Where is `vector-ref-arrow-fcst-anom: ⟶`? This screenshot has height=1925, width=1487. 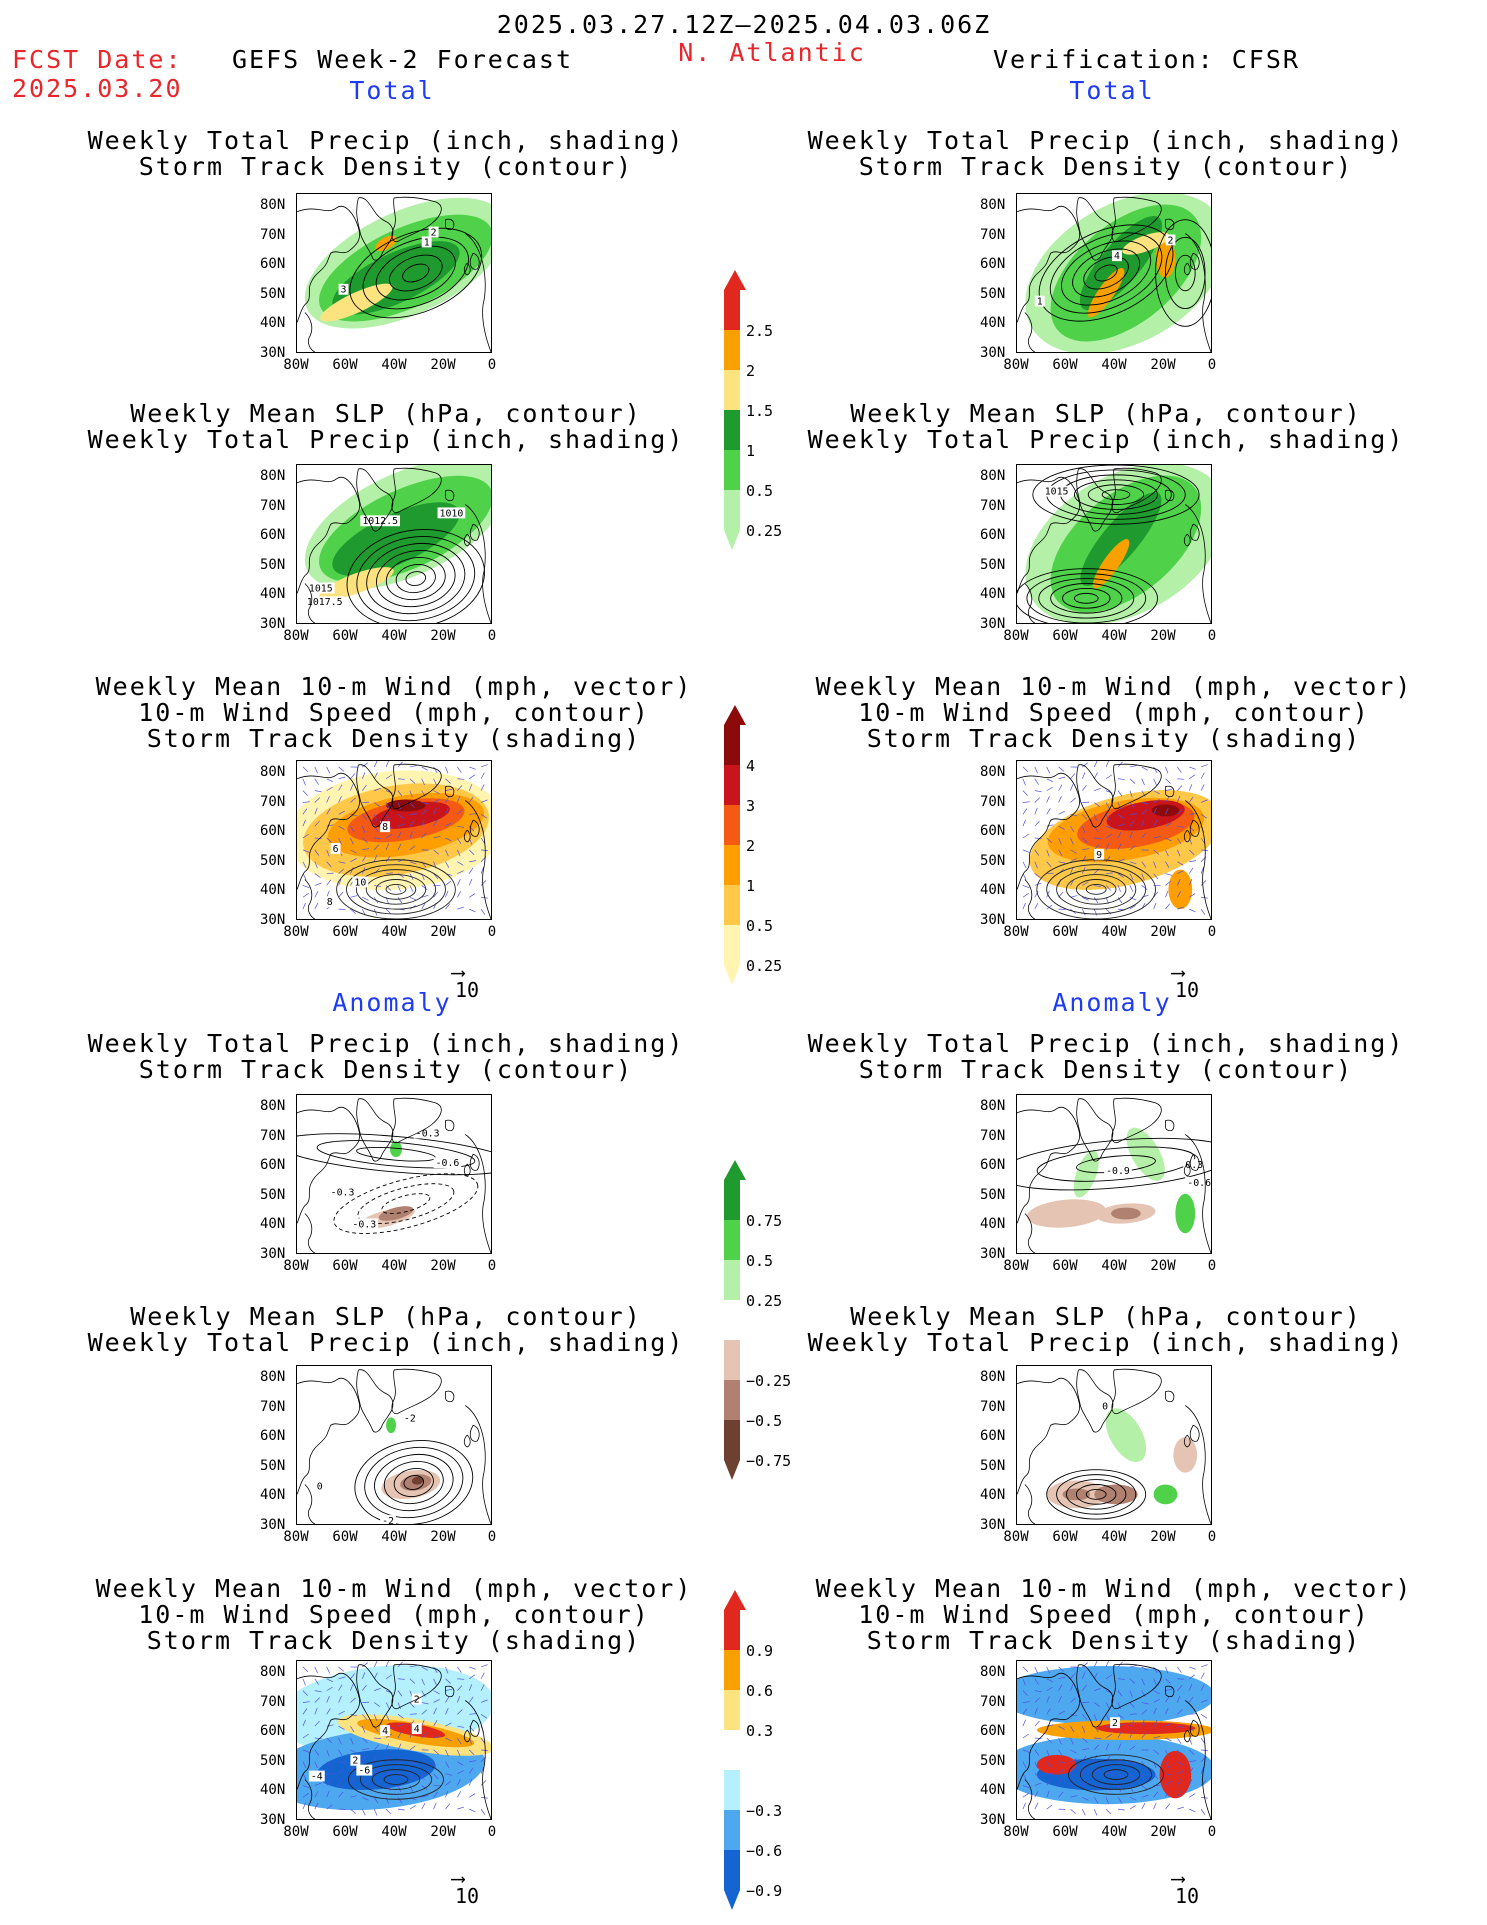 vector-ref-arrow-fcst-anom: ⟶ is located at coordinates (458, 1878).